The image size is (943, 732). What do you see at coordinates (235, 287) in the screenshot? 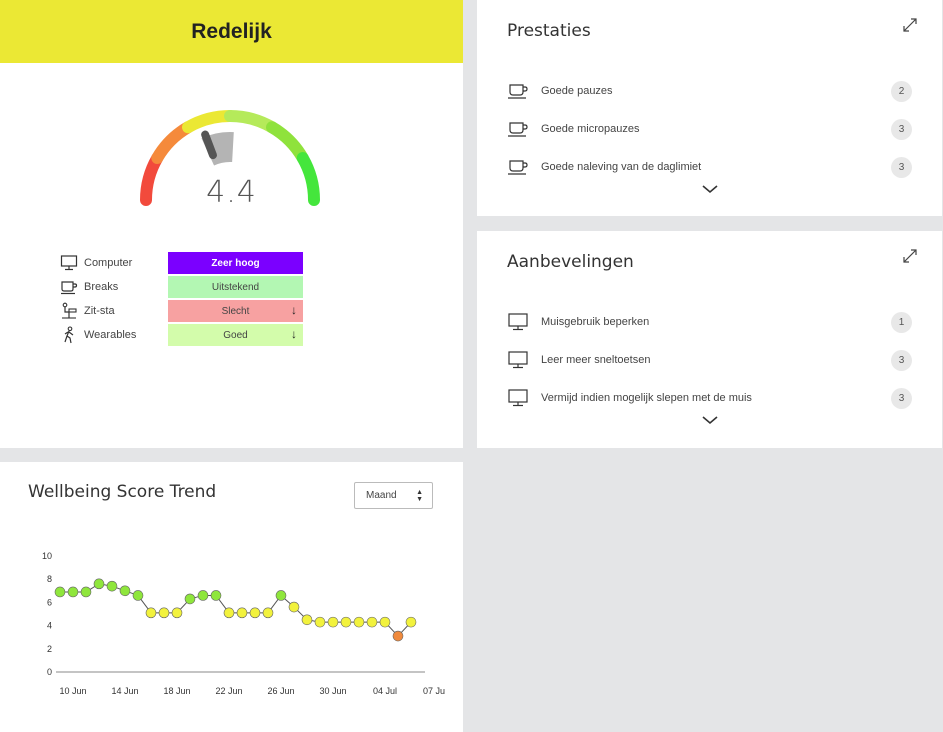
I see `rating-breaks: Uitstekend` at bounding box center [235, 287].